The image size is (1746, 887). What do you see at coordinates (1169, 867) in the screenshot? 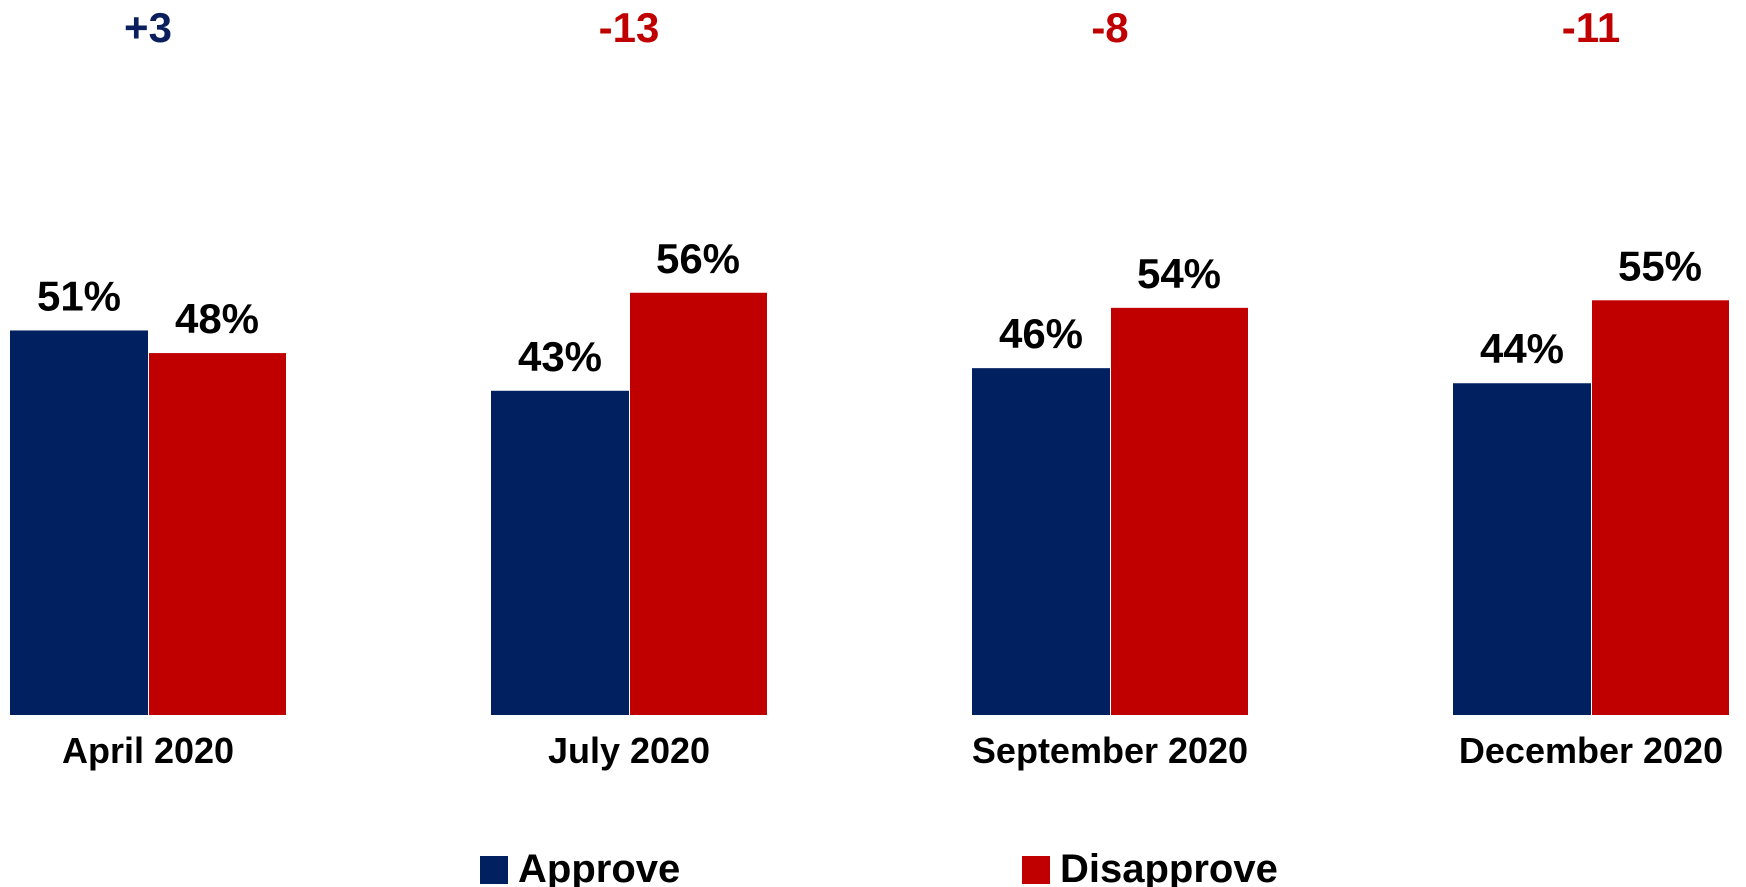
I see `legend-label-disapprove: Disapprove` at bounding box center [1169, 867].